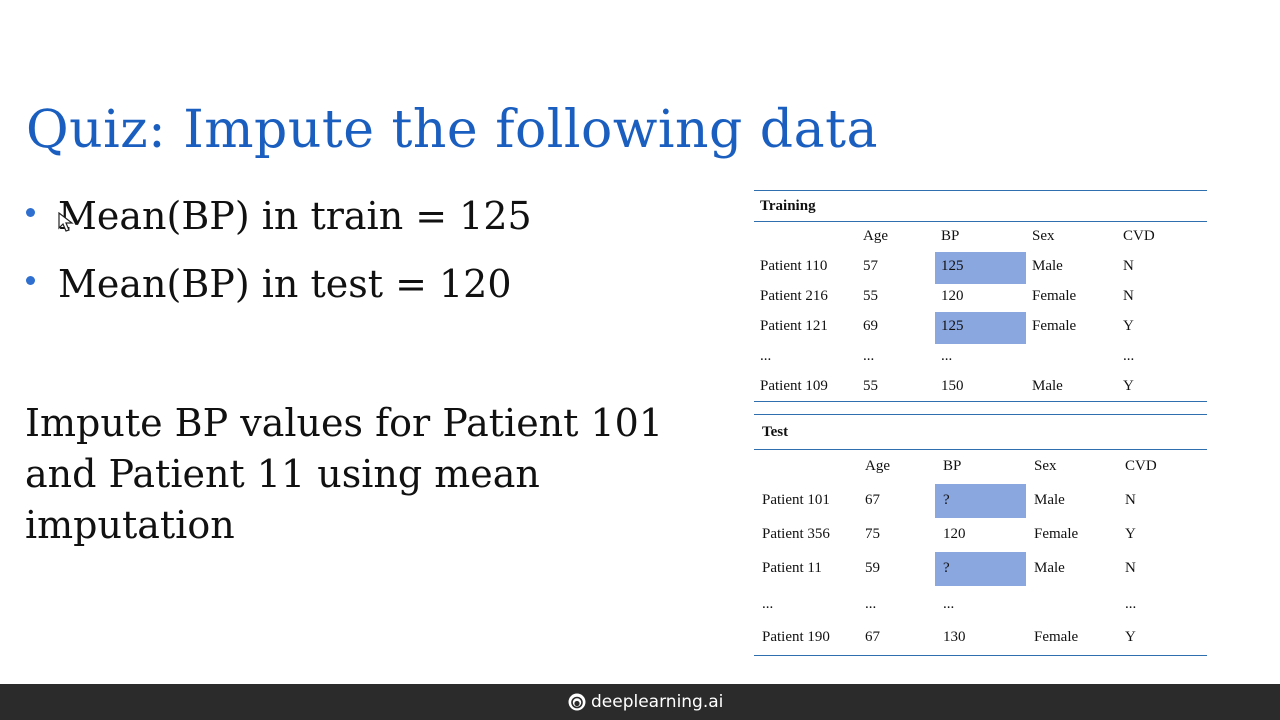 Image resolution: width=1280 pixels, height=720 pixels. I want to click on table-cell: 150, so click(952, 386).